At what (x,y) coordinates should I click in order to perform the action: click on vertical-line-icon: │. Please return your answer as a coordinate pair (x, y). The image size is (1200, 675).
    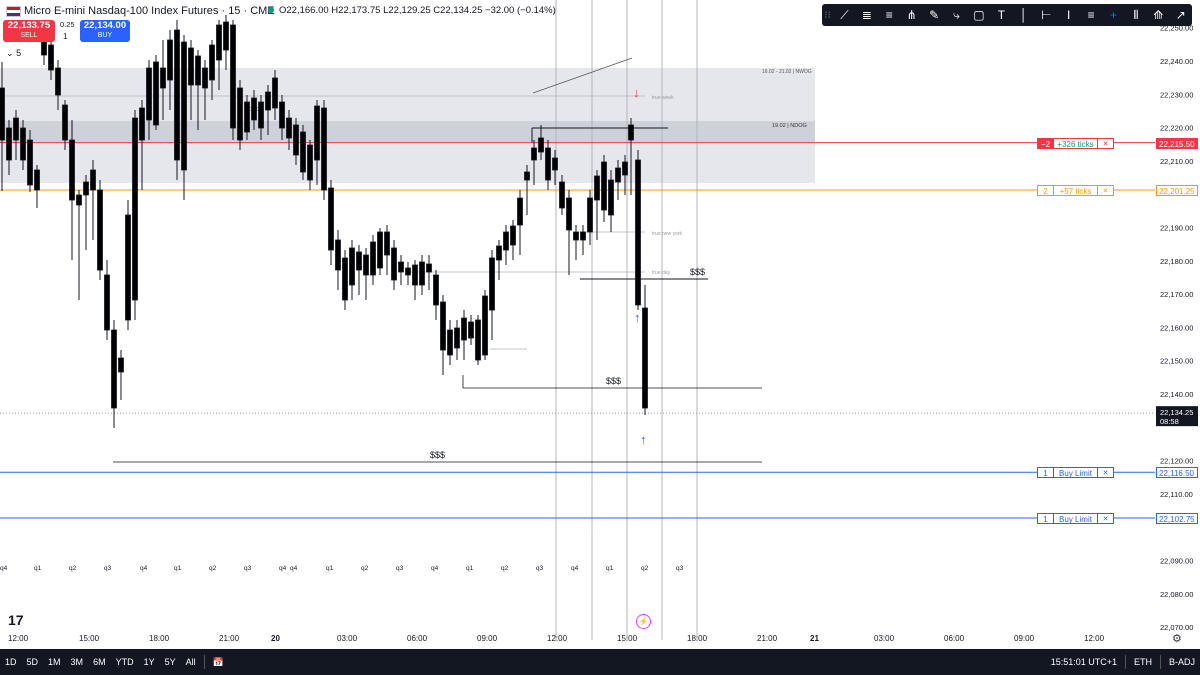
    Looking at the image, I should click on (1024, 15).